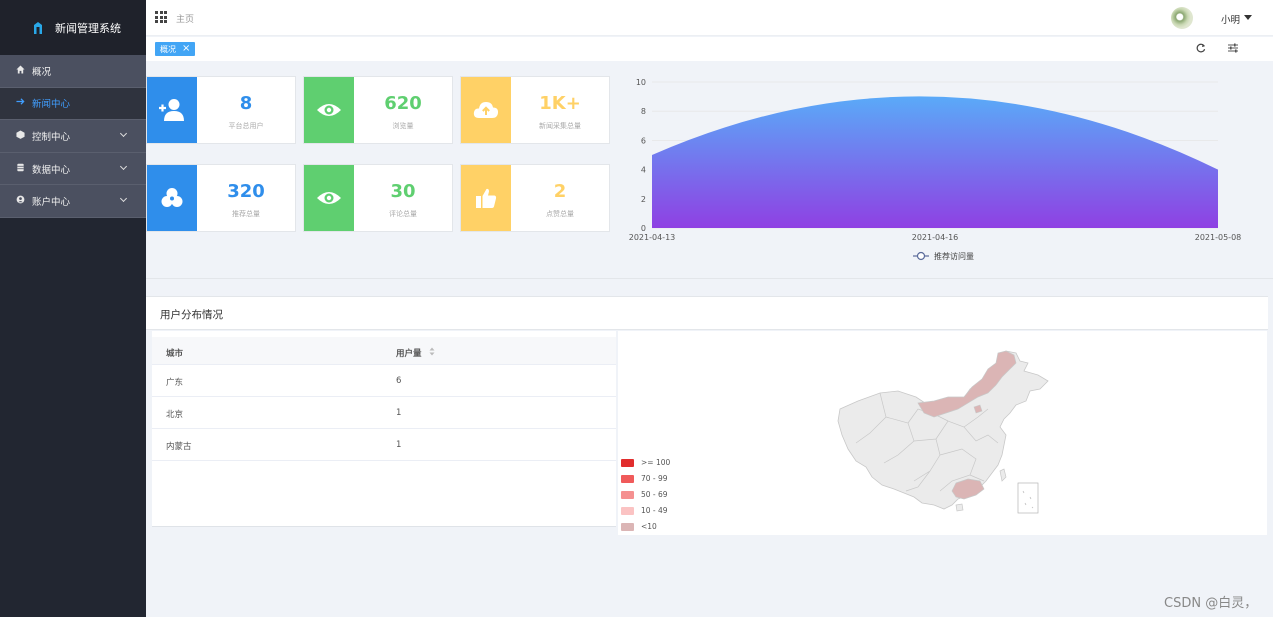 The height and width of the screenshot is (617, 1273). I want to click on stat-value: 1K+, so click(560, 103).